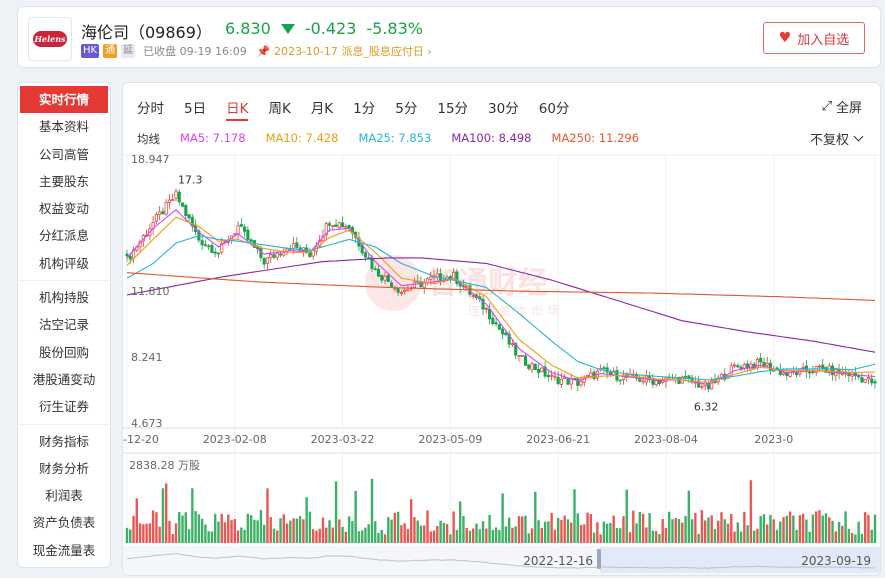 The height and width of the screenshot is (578, 885). What do you see at coordinates (595, 138) in the screenshot?
I see `ma-legend-item: MA250: 11.296` at bounding box center [595, 138].